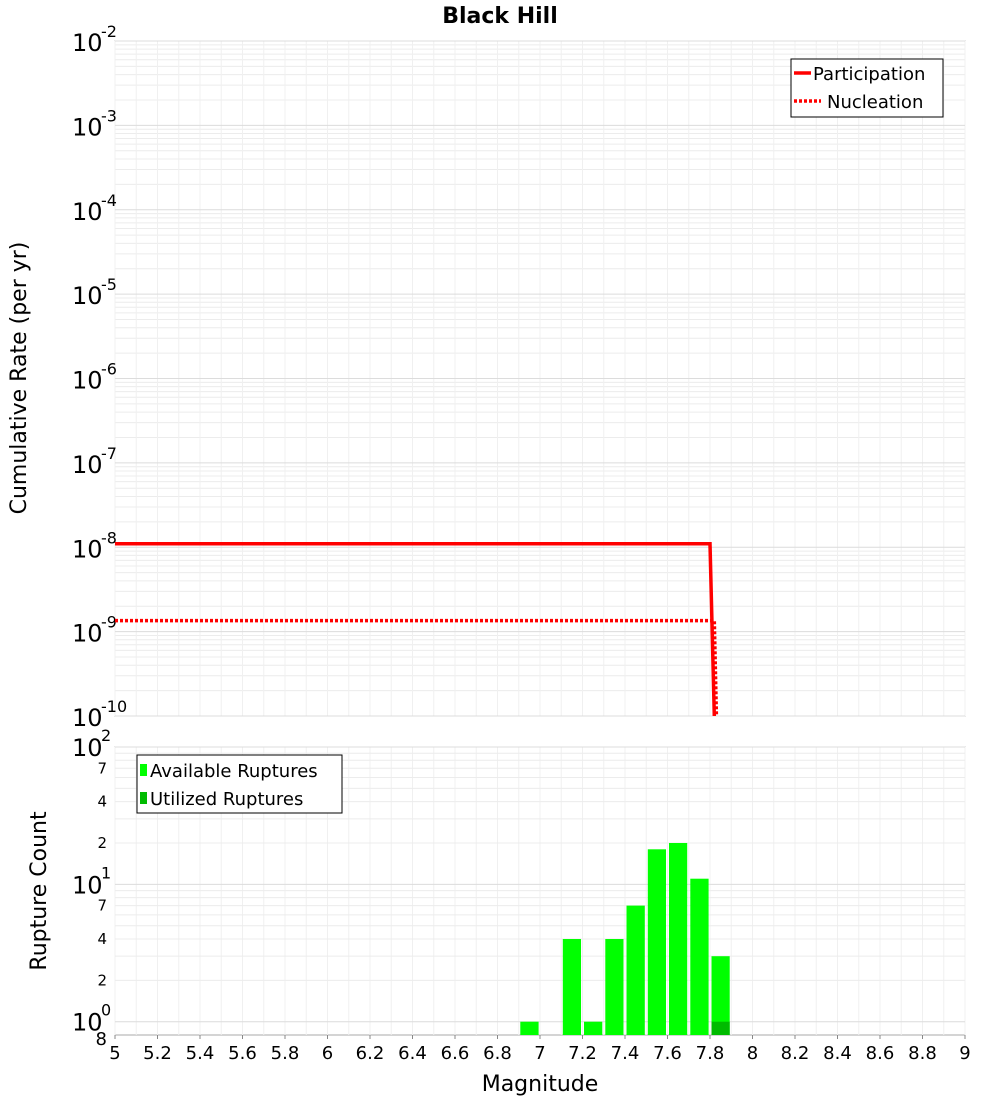 Image resolution: width=1000 pixels, height=1100 pixels. I want to click on x-tick-label: 8.2, so click(795, 1053).